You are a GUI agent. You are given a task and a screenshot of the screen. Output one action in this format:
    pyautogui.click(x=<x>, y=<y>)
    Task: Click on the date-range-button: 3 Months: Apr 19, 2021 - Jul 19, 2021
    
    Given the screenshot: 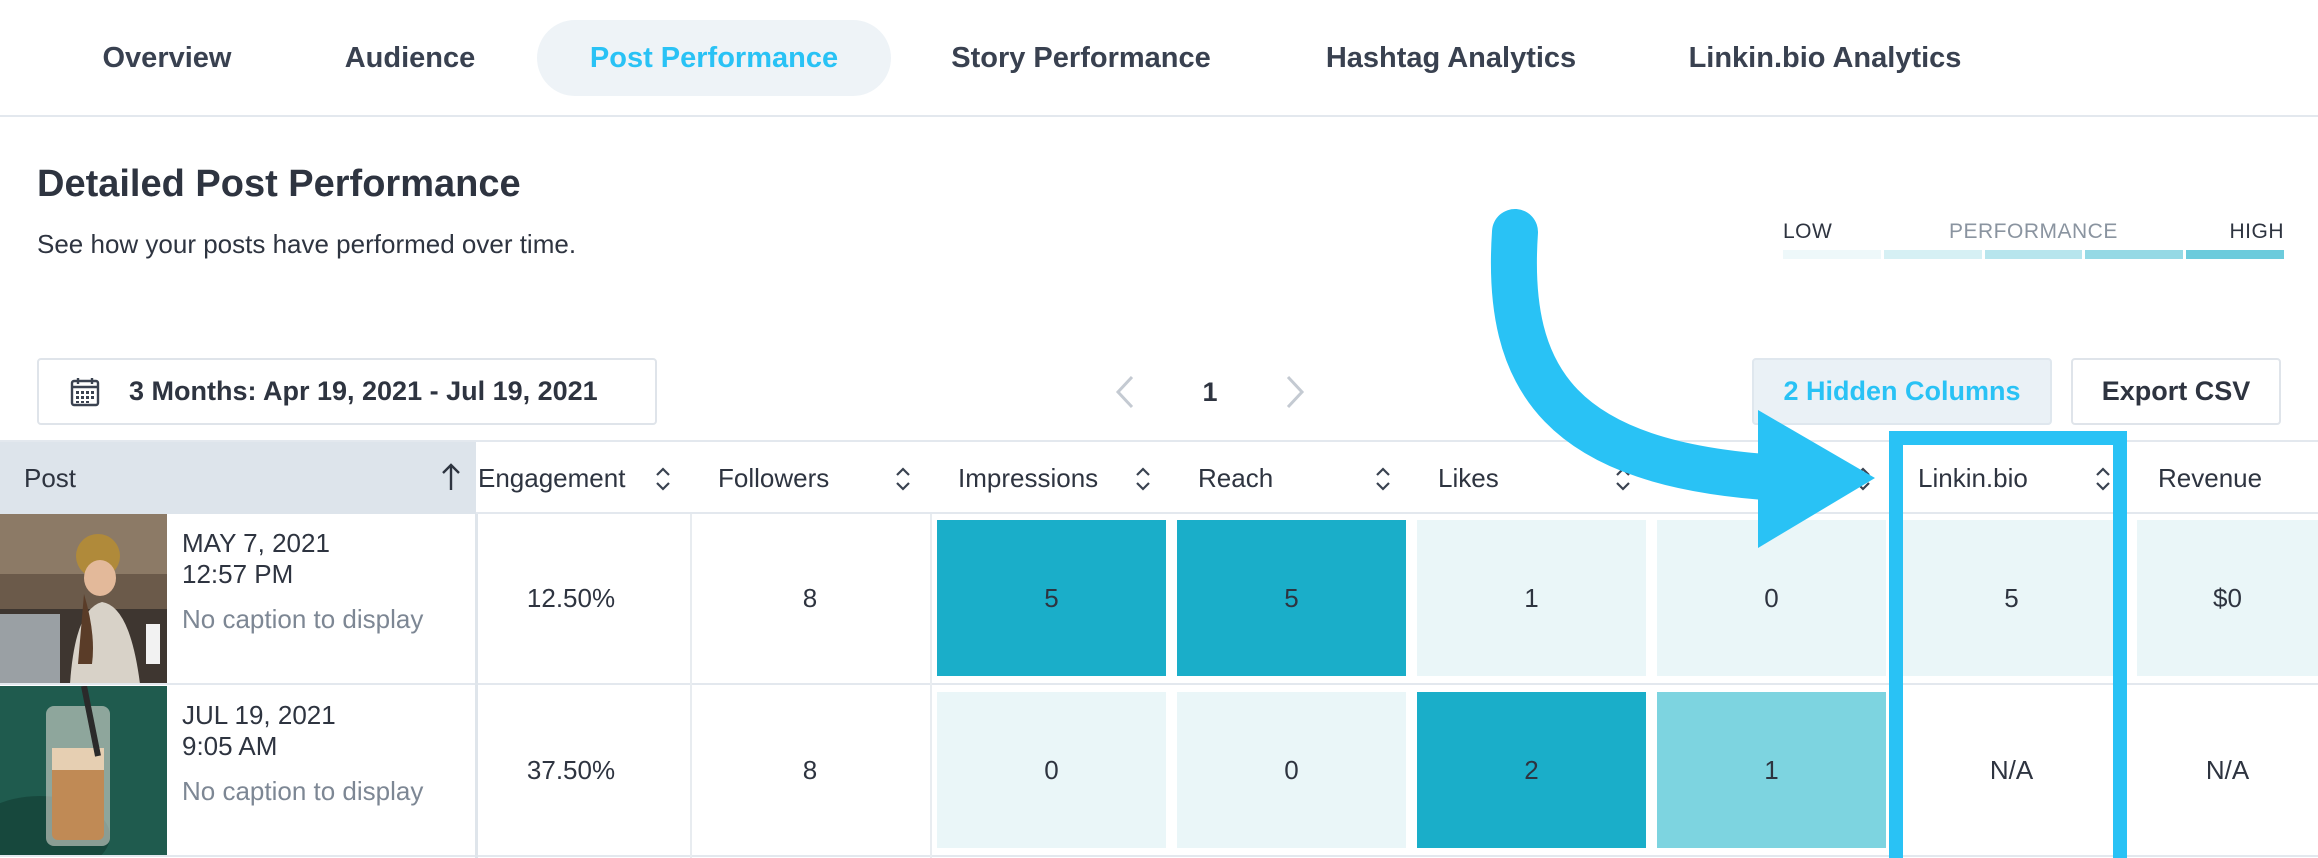 What is the action you would take?
    pyautogui.click(x=347, y=391)
    